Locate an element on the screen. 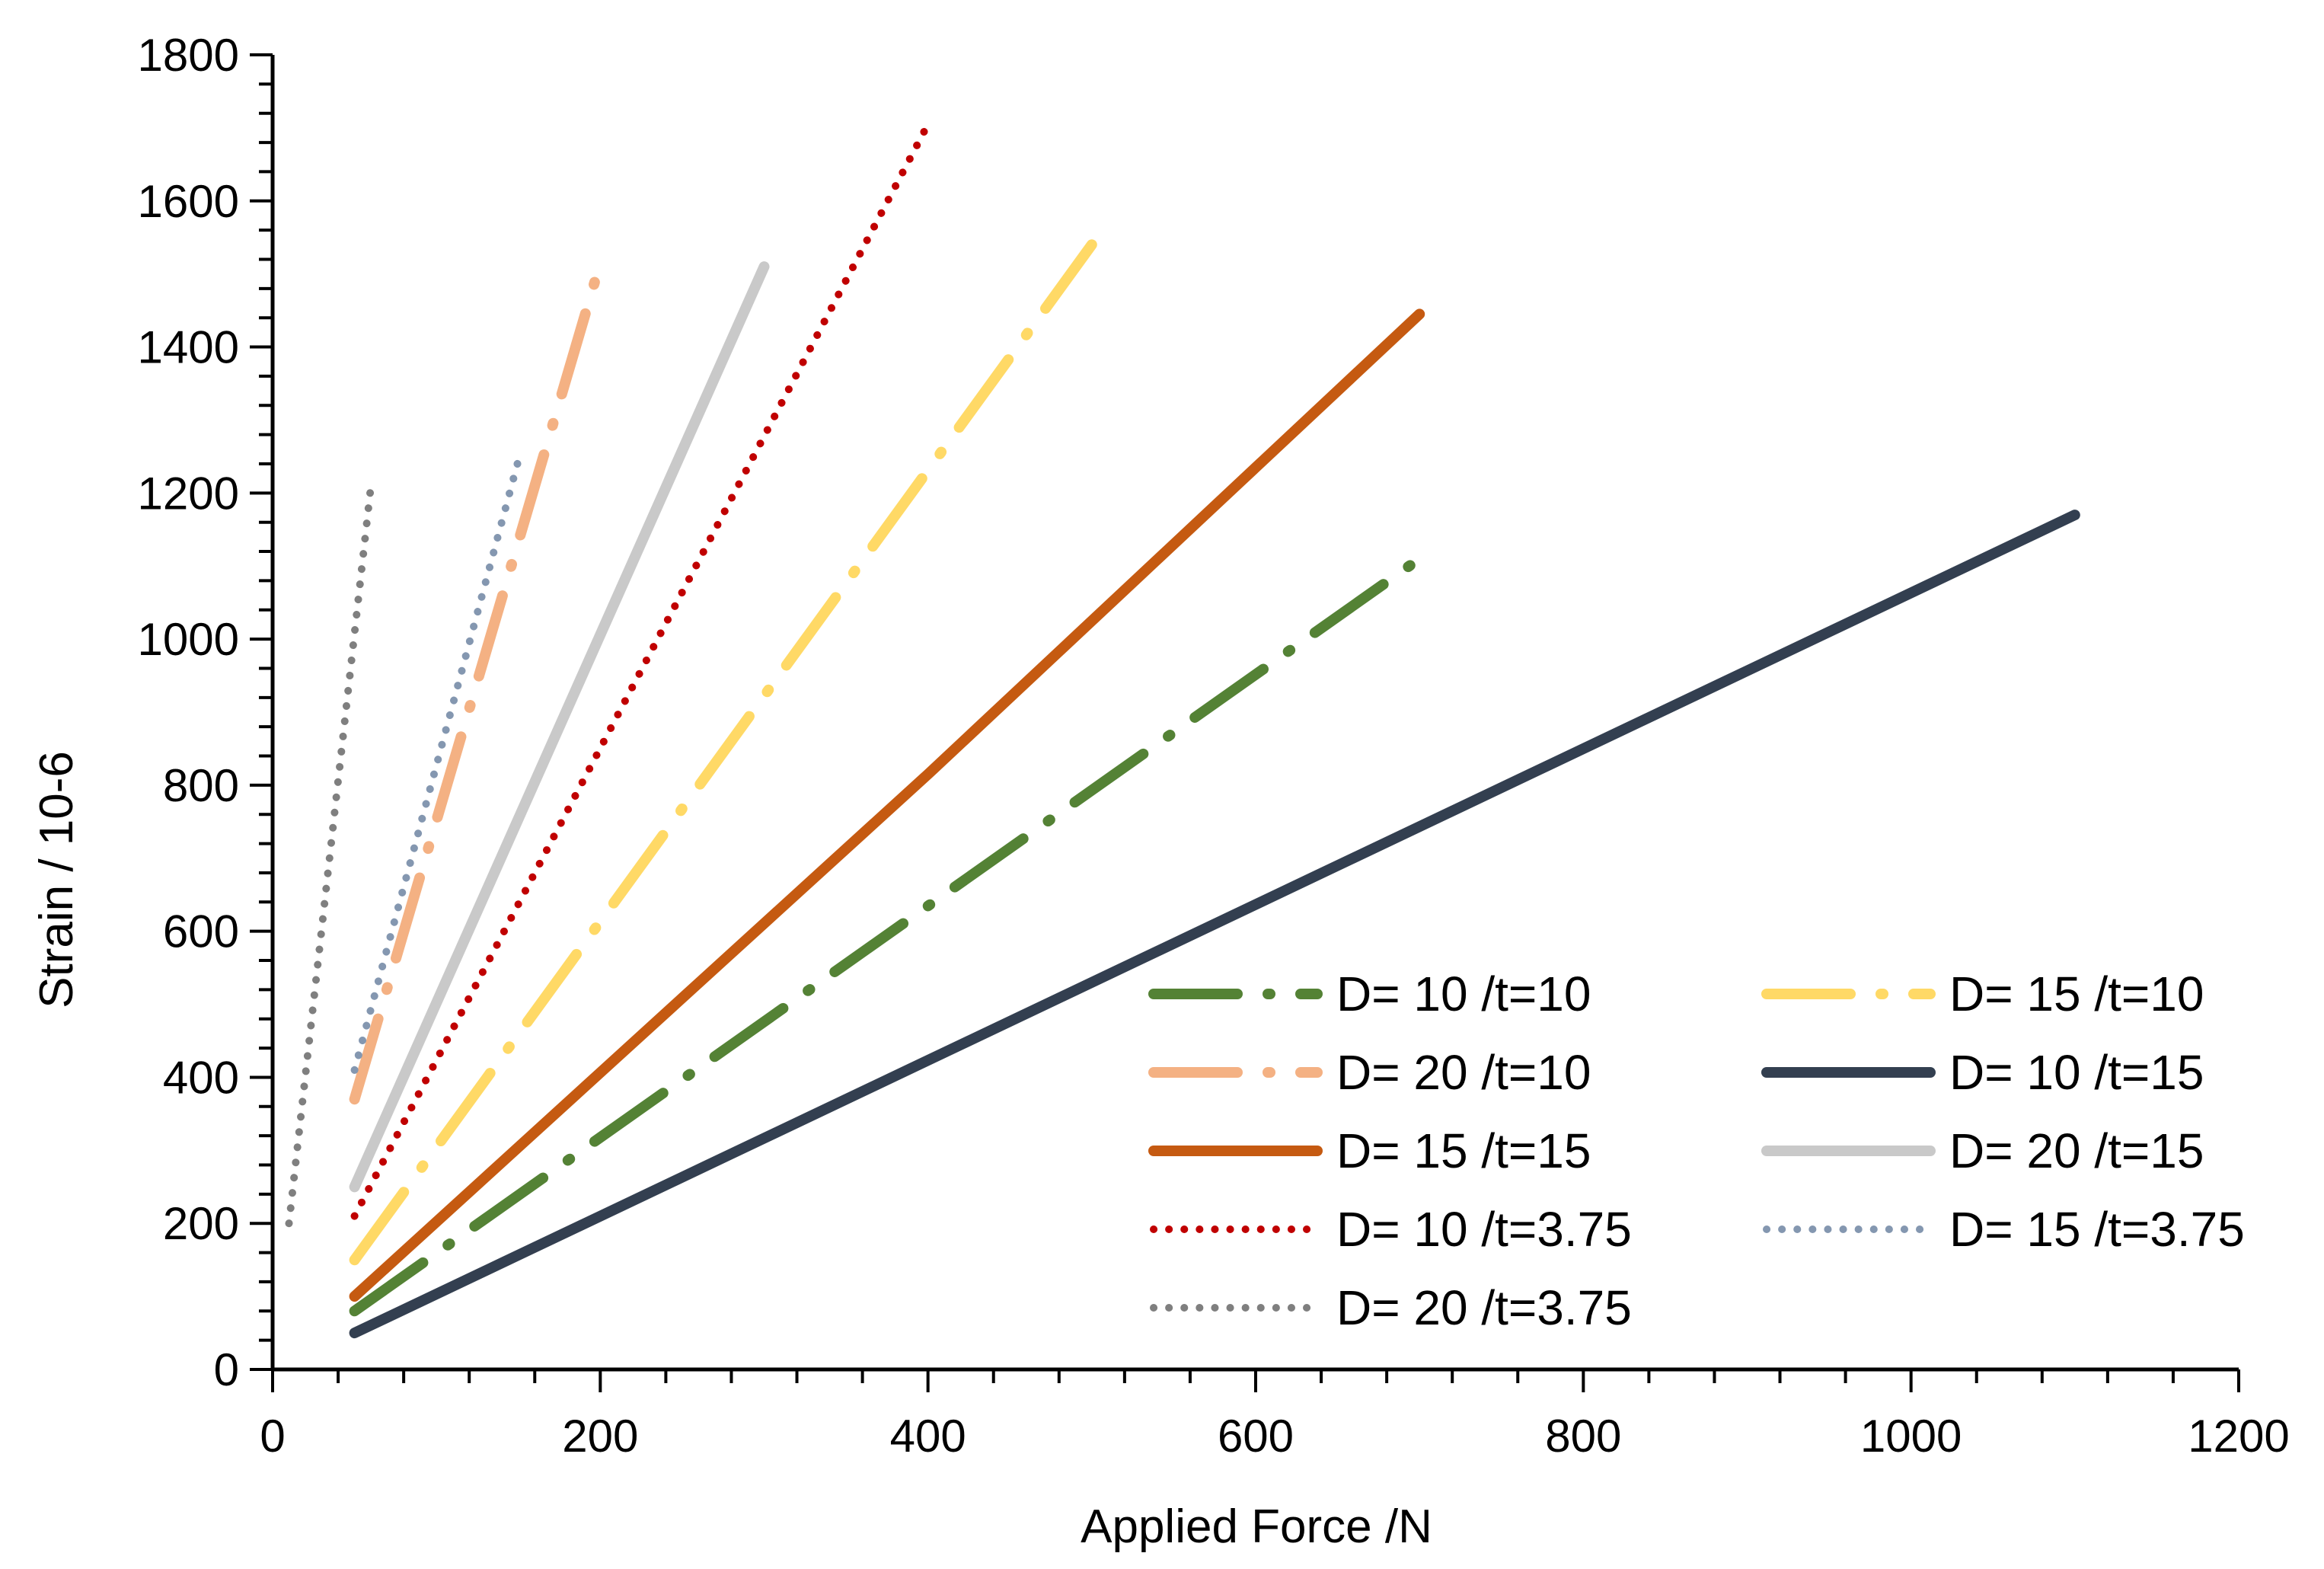 The image size is (2324, 1569). legend-label: D= 15 /t=10 is located at coordinates (2076, 994).